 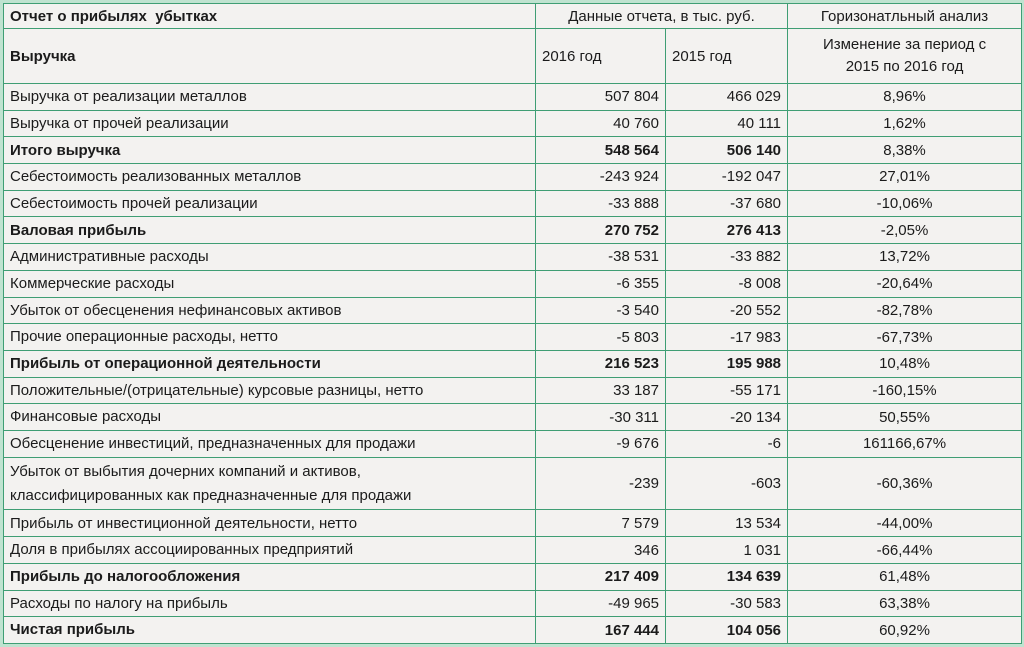 I want to click on value-2016-cell: -49 965, so click(x=600, y=603).